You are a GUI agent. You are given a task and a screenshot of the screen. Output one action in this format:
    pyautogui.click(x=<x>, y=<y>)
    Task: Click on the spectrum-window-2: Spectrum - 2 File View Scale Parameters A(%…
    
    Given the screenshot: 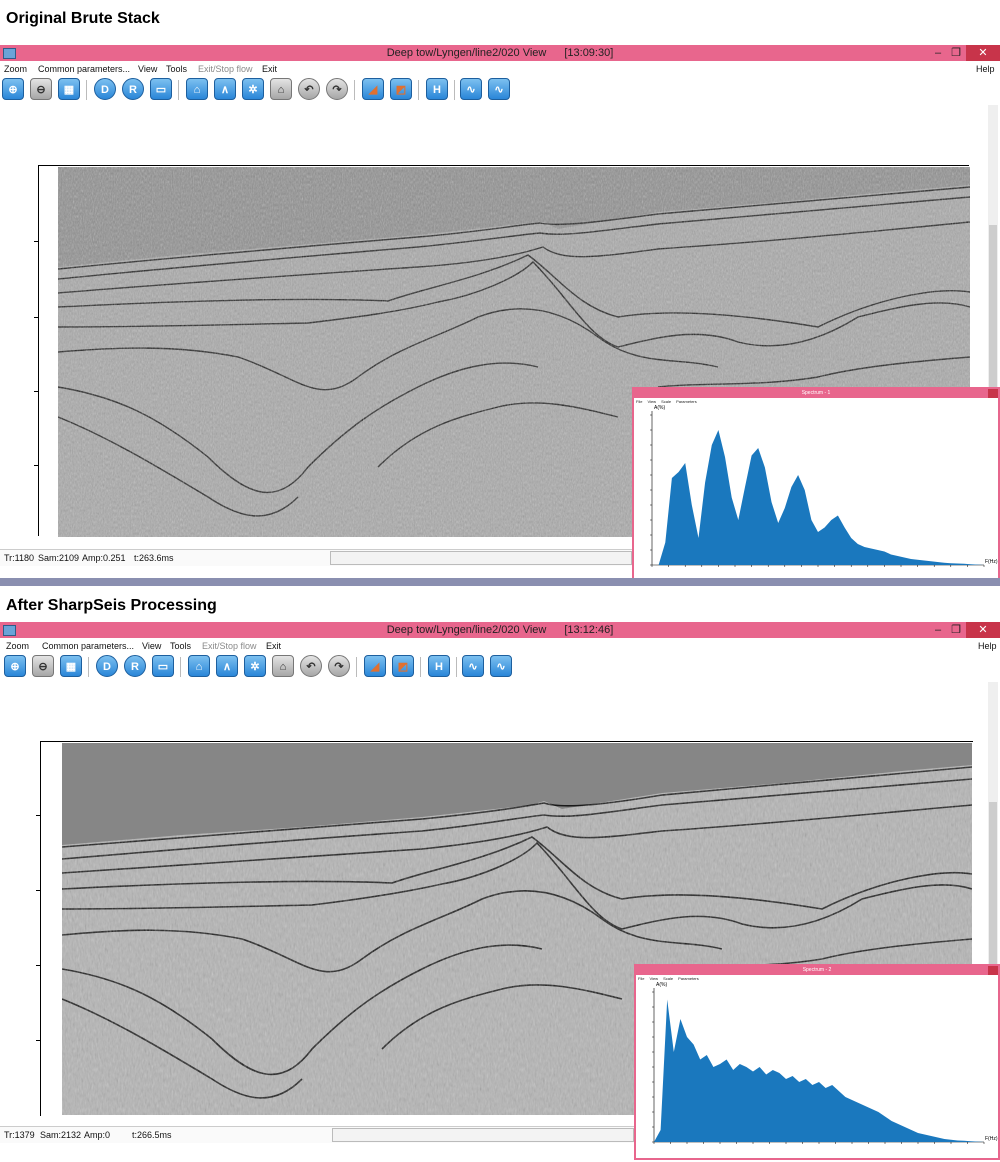 What is the action you would take?
    pyautogui.click(x=817, y=1062)
    